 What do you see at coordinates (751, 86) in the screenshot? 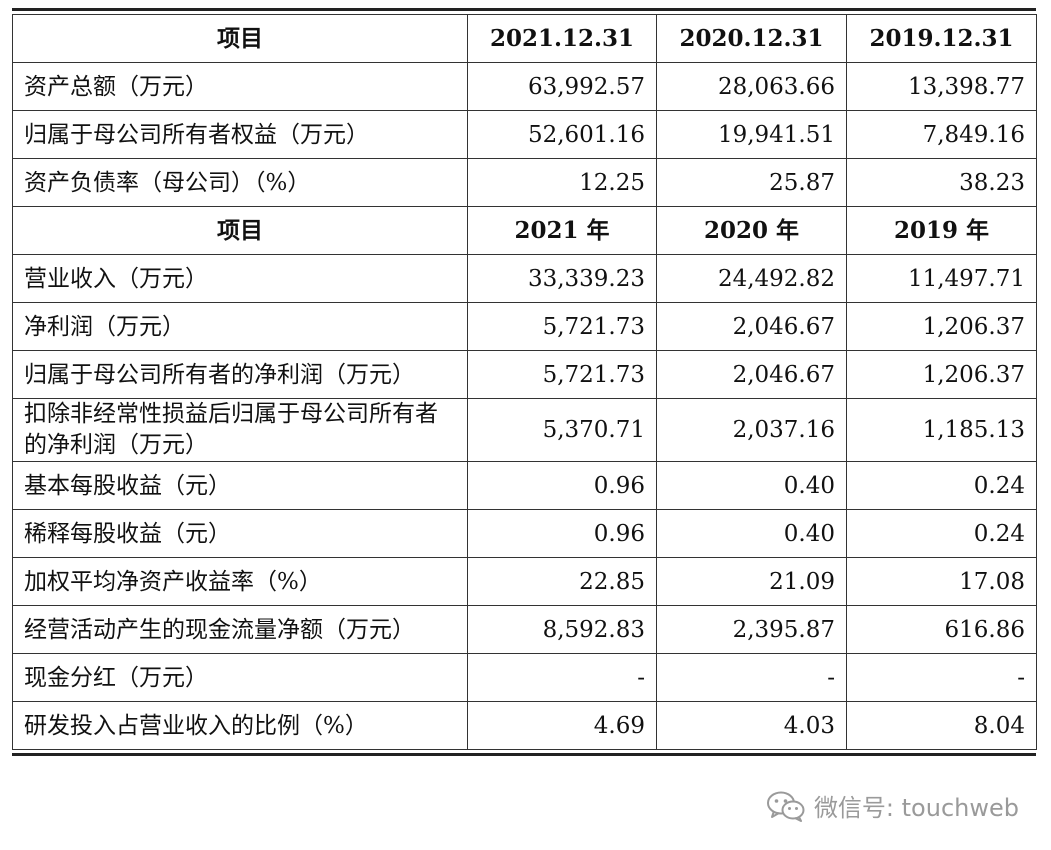
I see `value-cell: 28,063.66` at bounding box center [751, 86].